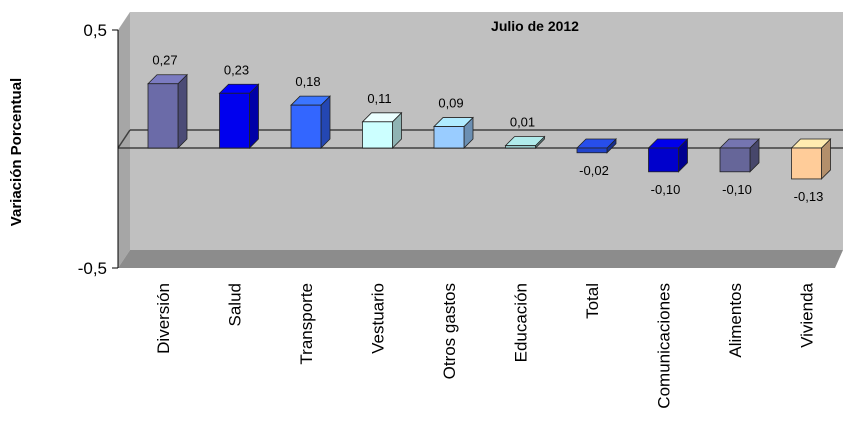 The height and width of the screenshot is (436, 843). Describe the element at coordinates (450, 103) in the screenshot. I see `data-label-otros-gastos: 0,09` at that location.